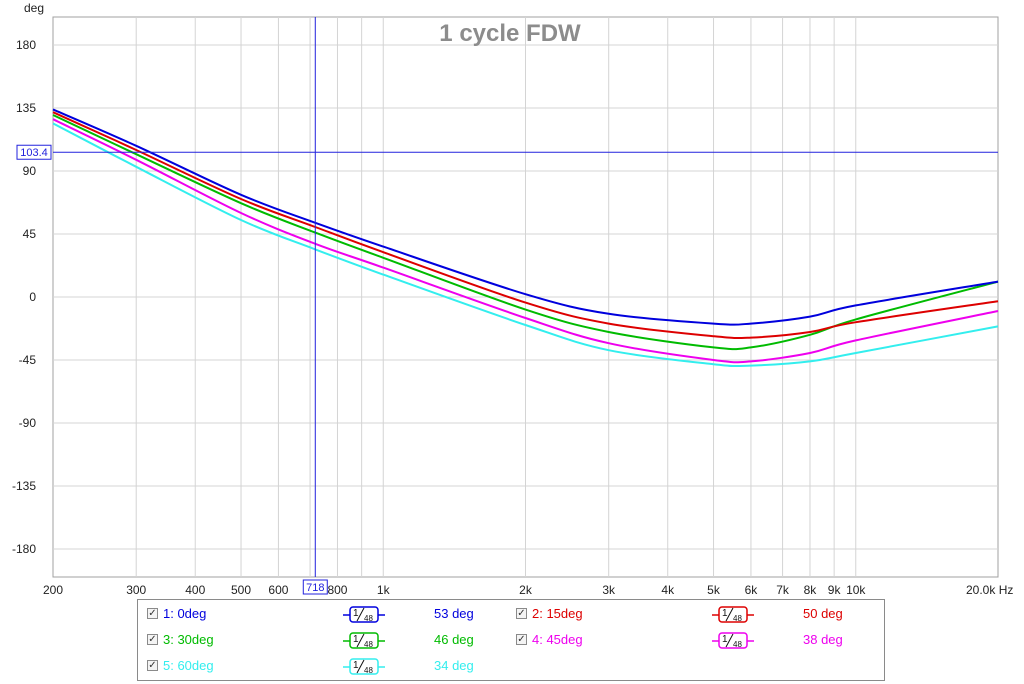 Image resolution: width=1024 pixels, height=684 pixels. Describe the element at coordinates (752, 590) in the screenshot. I see `x-tick-label: 6k` at that location.